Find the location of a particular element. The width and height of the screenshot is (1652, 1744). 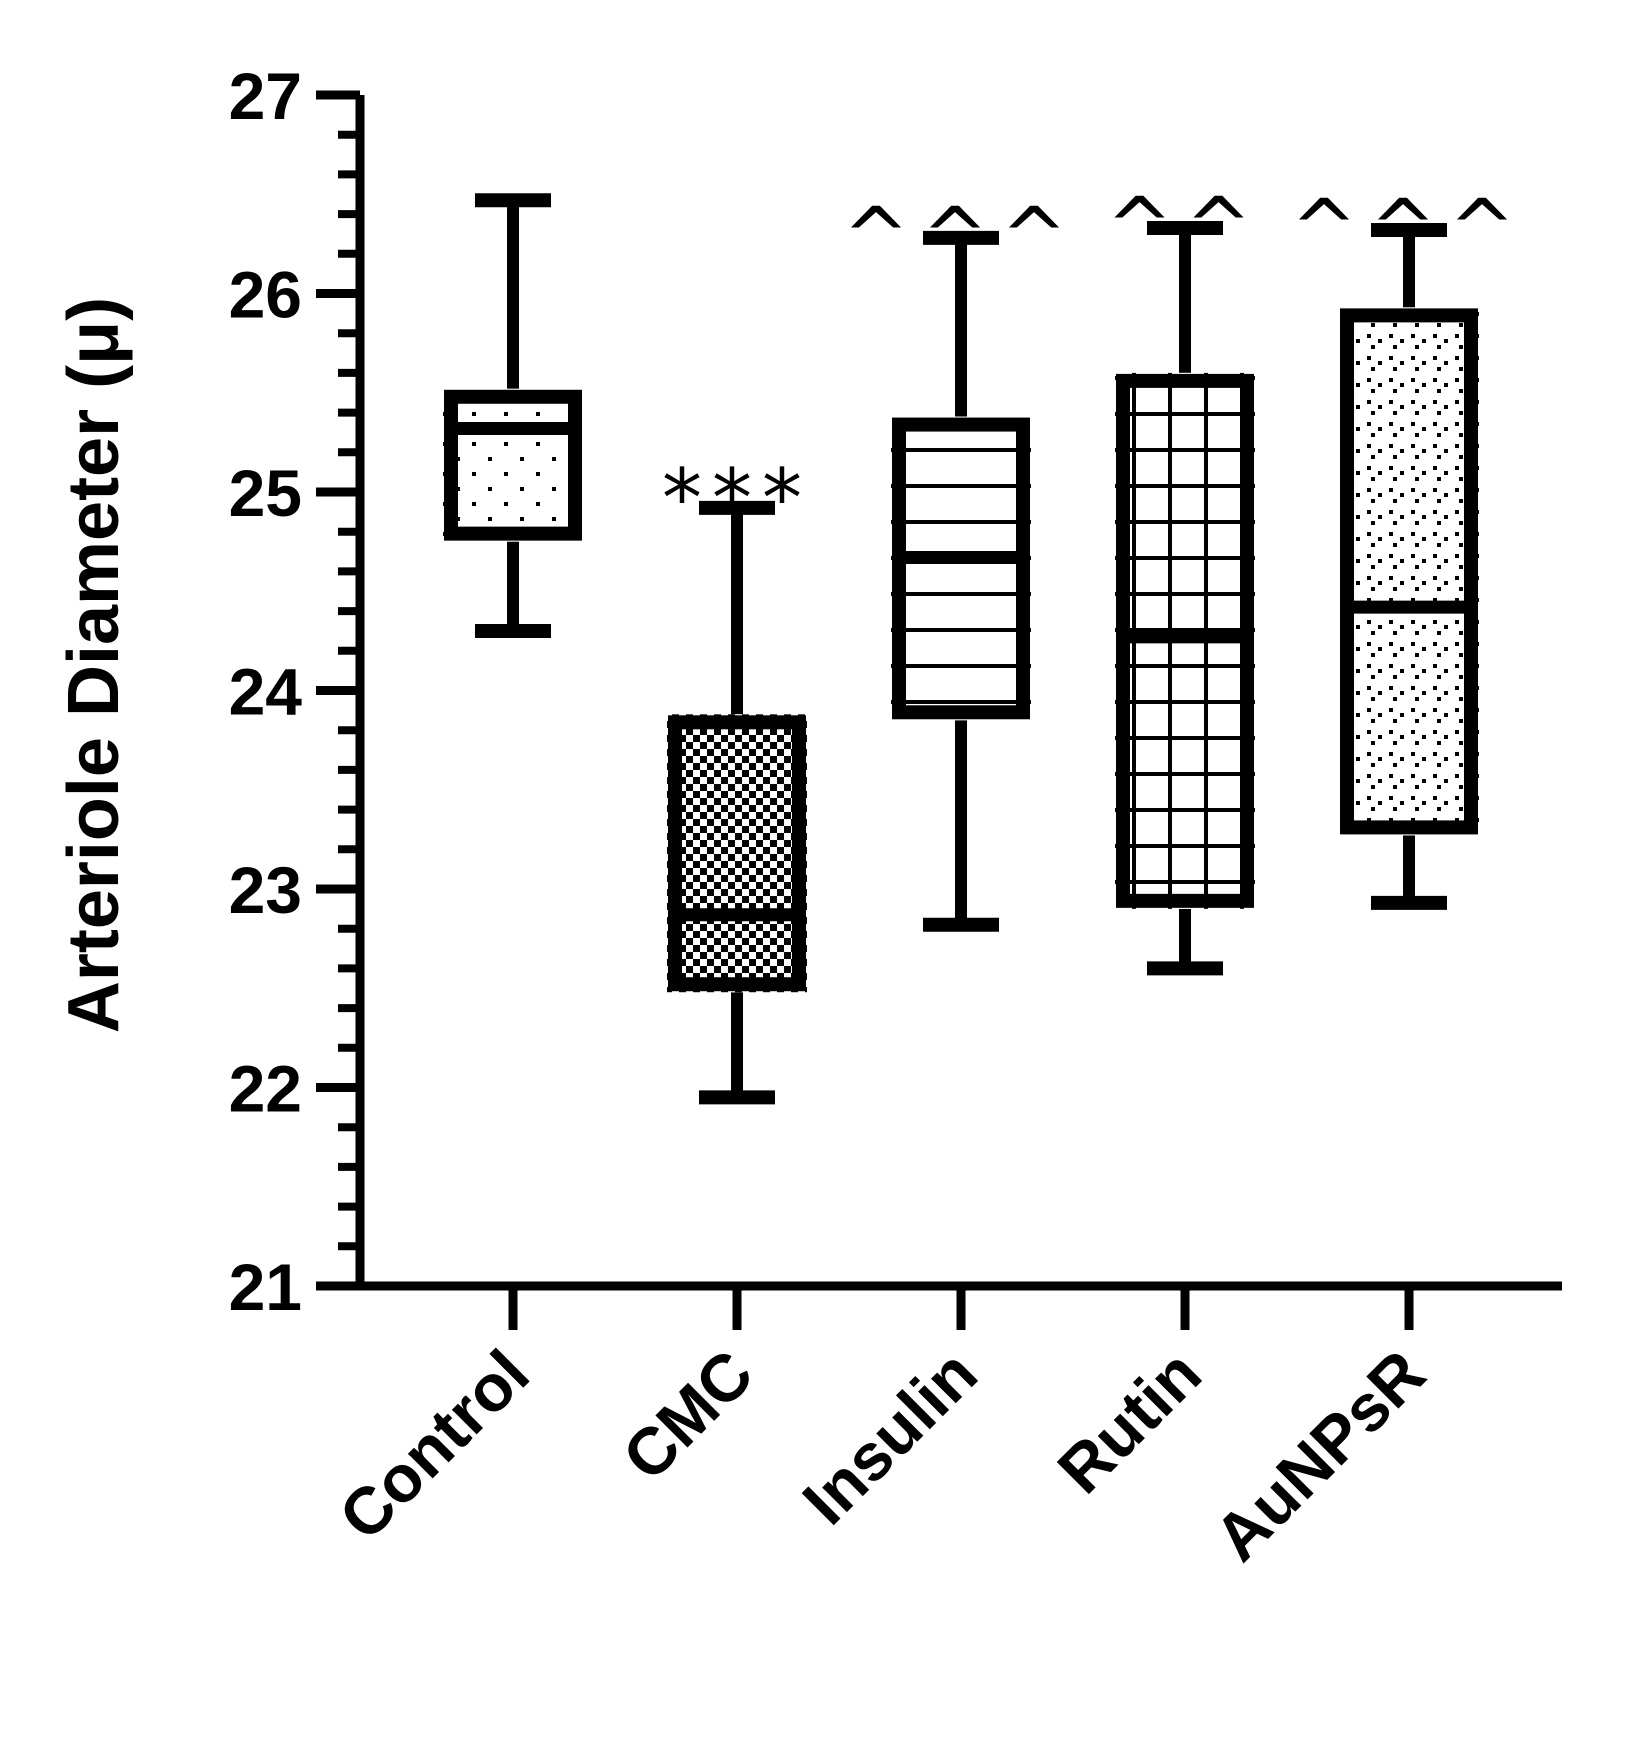

x-category-label: Rutin is located at coordinates (1129, 1422).